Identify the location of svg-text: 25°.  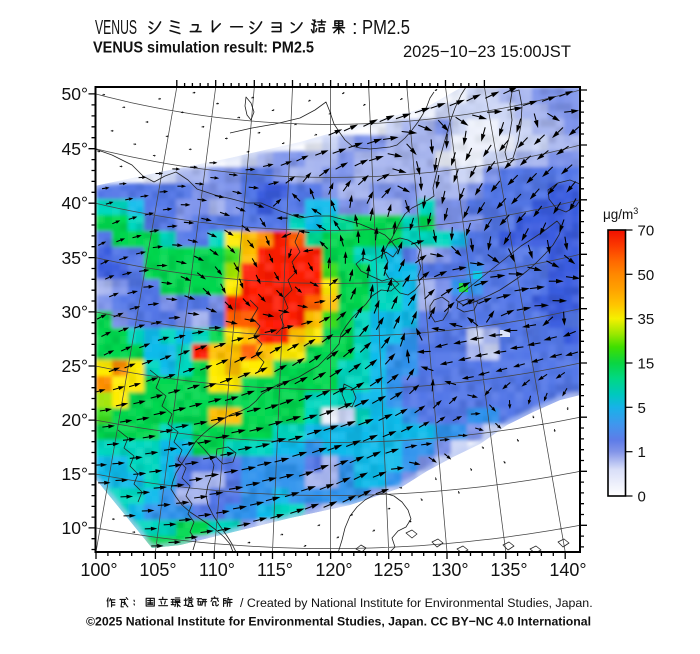
(75, 366).